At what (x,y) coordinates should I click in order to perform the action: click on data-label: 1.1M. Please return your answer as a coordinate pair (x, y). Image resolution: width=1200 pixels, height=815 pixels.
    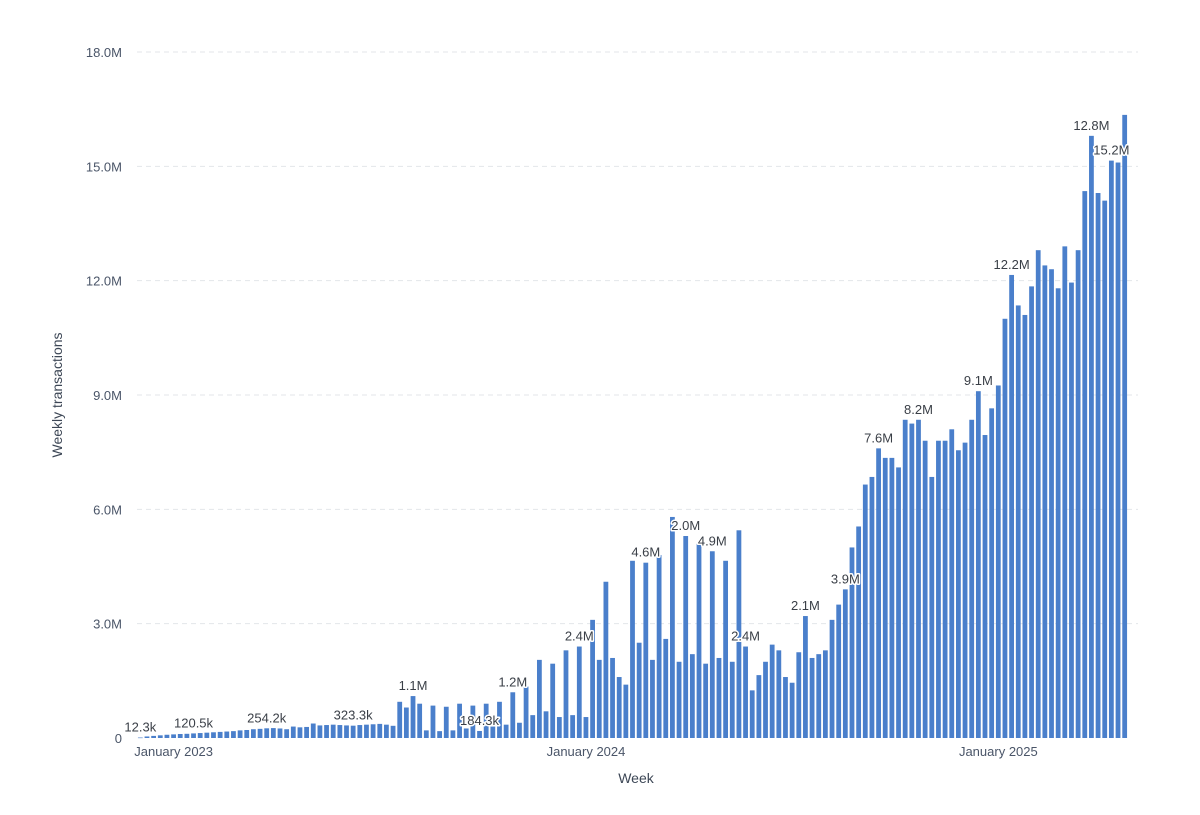
    Looking at the image, I should click on (413, 685).